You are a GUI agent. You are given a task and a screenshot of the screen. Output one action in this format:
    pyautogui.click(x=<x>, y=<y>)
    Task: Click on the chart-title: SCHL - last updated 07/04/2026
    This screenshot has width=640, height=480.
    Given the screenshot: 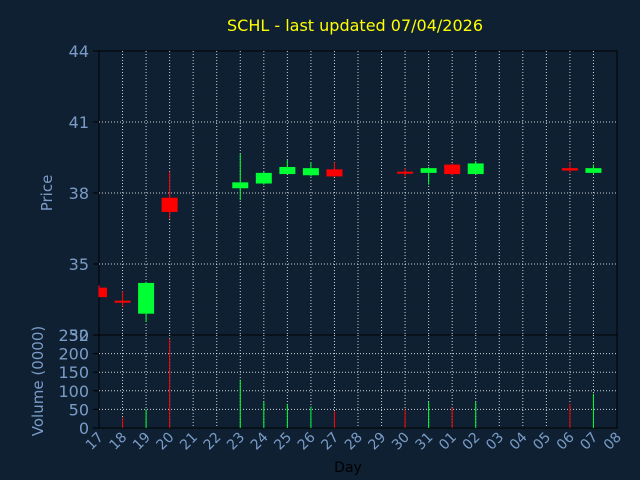 What is the action you would take?
    pyautogui.click(x=355, y=25)
    